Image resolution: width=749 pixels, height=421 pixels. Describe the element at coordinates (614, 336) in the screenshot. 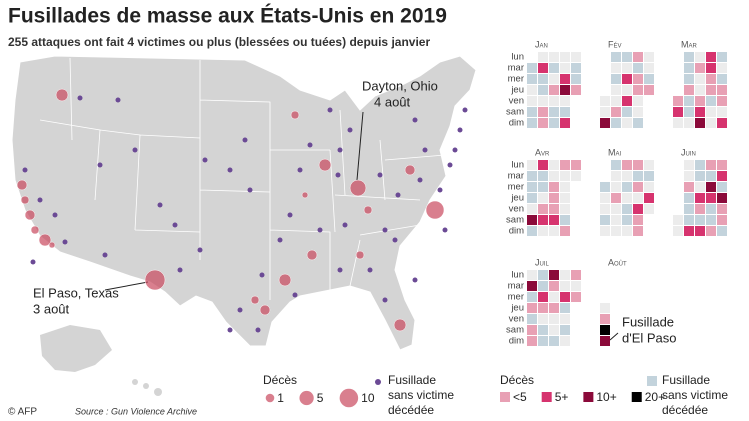

I see `el-paso-calendar-leader` at that location.